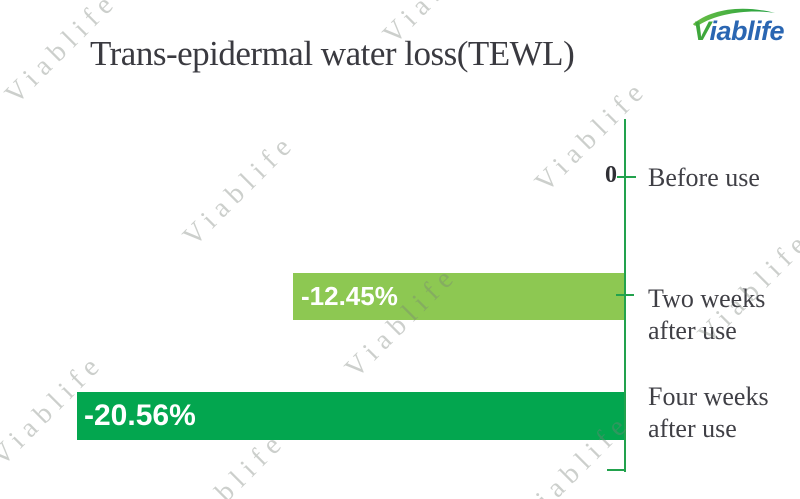  What do you see at coordinates (625, 295) in the screenshot?
I see `axis-tick-two-weeks` at bounding box center [625, 295].